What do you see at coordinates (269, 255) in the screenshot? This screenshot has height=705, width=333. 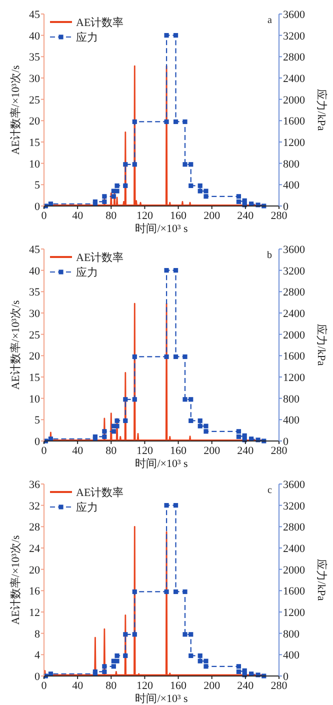 I see `annotation: b` at bounding box center [269, 255].